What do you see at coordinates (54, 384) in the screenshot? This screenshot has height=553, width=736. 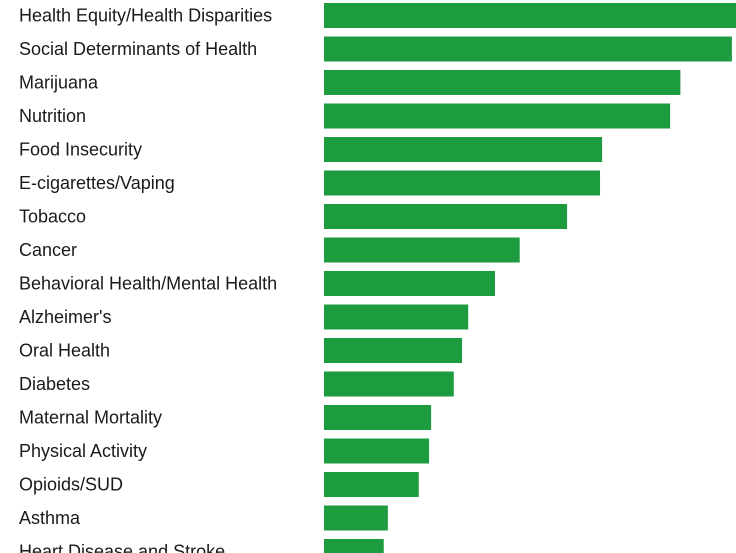 I see `category-label: Diabetes` at bounding box center [54, 384].